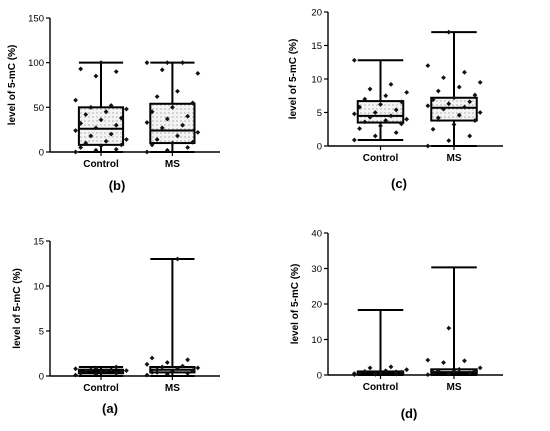 The image size is (550, 431). What do you see at coordinates (316, 234) in the screenshot?
I see `y-tick-label: 40` at bounding box center [316, 234].